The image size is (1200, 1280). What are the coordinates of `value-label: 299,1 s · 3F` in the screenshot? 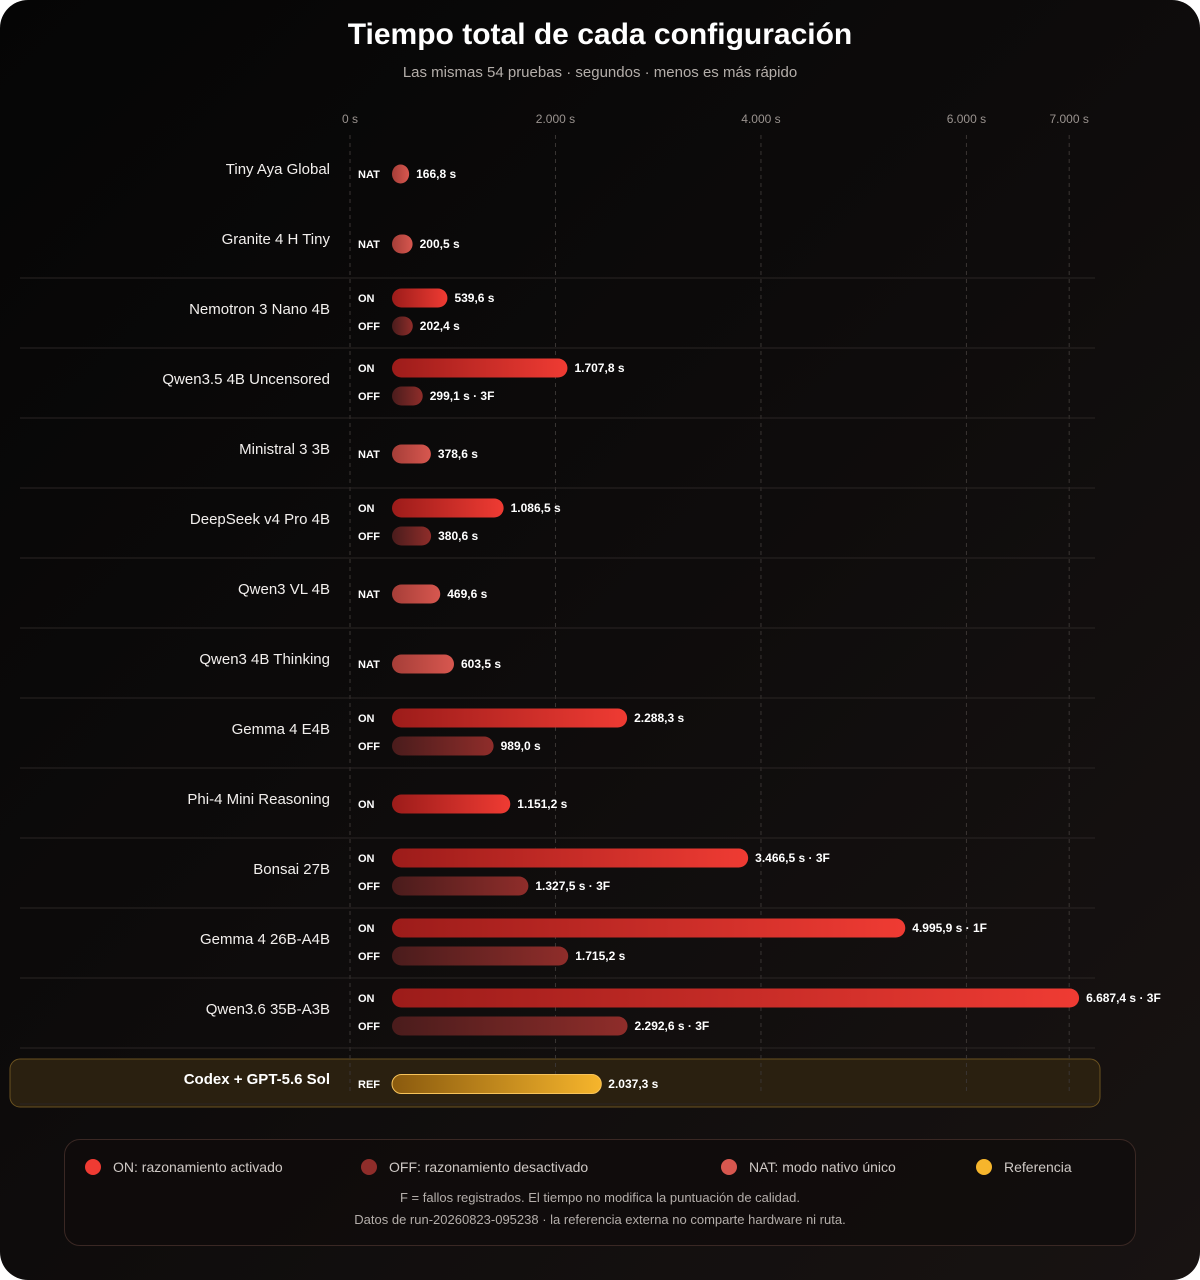 It's located at (462, 396).